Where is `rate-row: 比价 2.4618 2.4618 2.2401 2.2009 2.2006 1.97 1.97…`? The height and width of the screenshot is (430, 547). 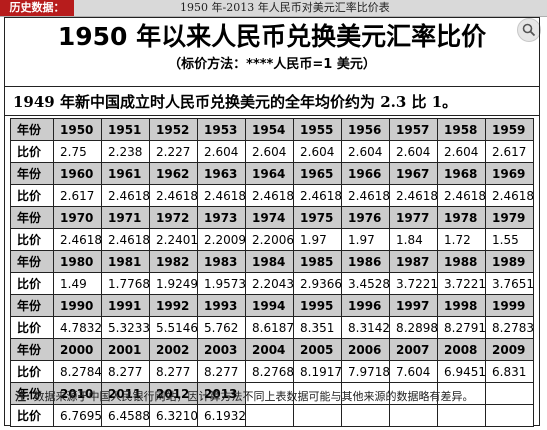
rate-row: 比价 2.4618 2.4618 2.2401 2.2009 2.2006 1.97 1.97… is located at coordinates (272, 239).